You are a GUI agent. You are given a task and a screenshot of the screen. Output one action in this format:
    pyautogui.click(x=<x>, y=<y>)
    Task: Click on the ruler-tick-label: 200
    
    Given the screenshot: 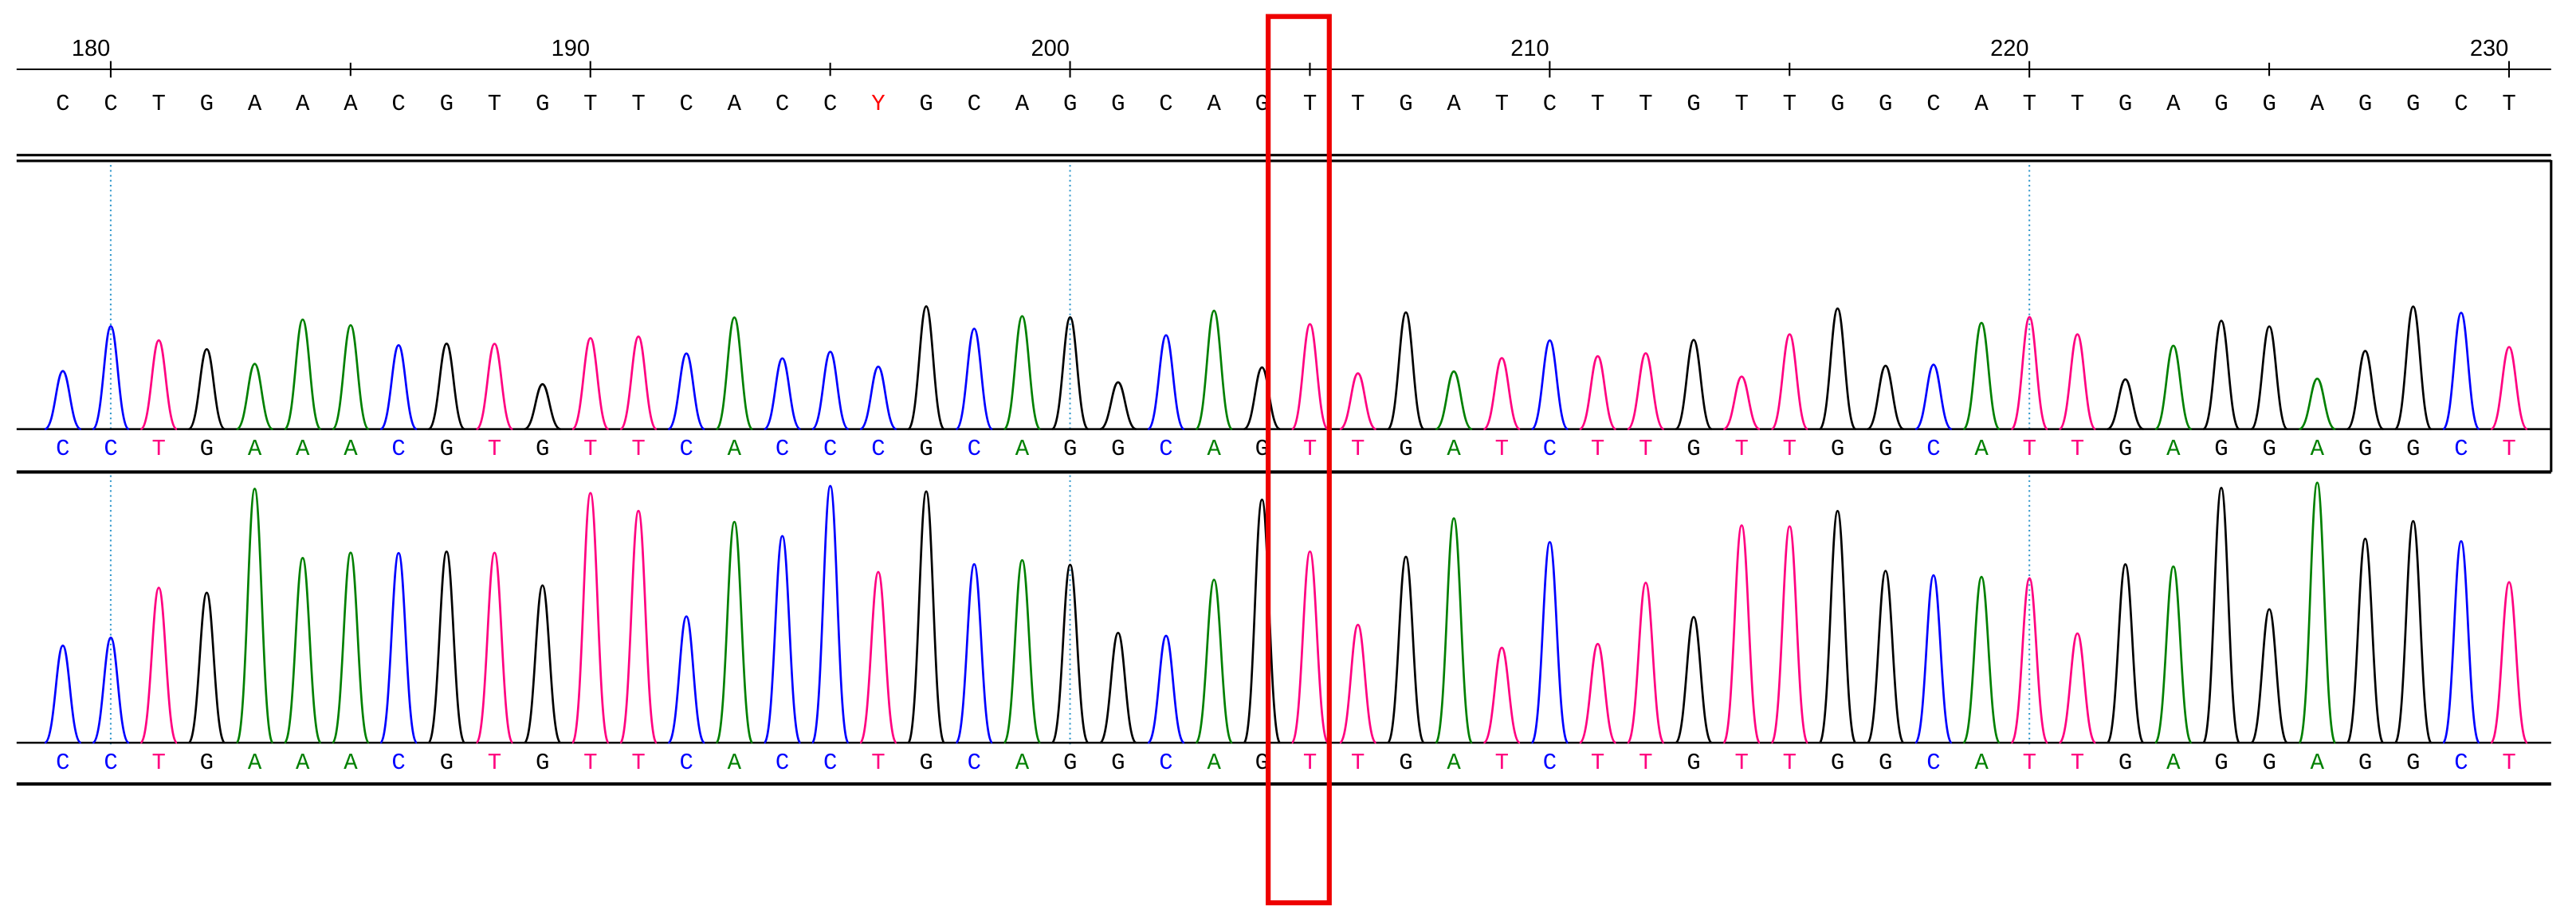 What is the action you would take?
    pyautogui.click(x=1050, y=49)
    